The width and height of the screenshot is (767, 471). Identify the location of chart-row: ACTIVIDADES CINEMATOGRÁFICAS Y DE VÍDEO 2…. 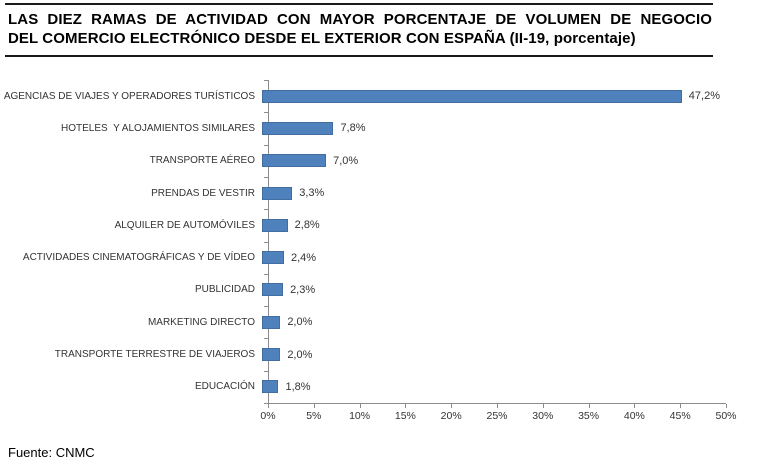
(380, 257).